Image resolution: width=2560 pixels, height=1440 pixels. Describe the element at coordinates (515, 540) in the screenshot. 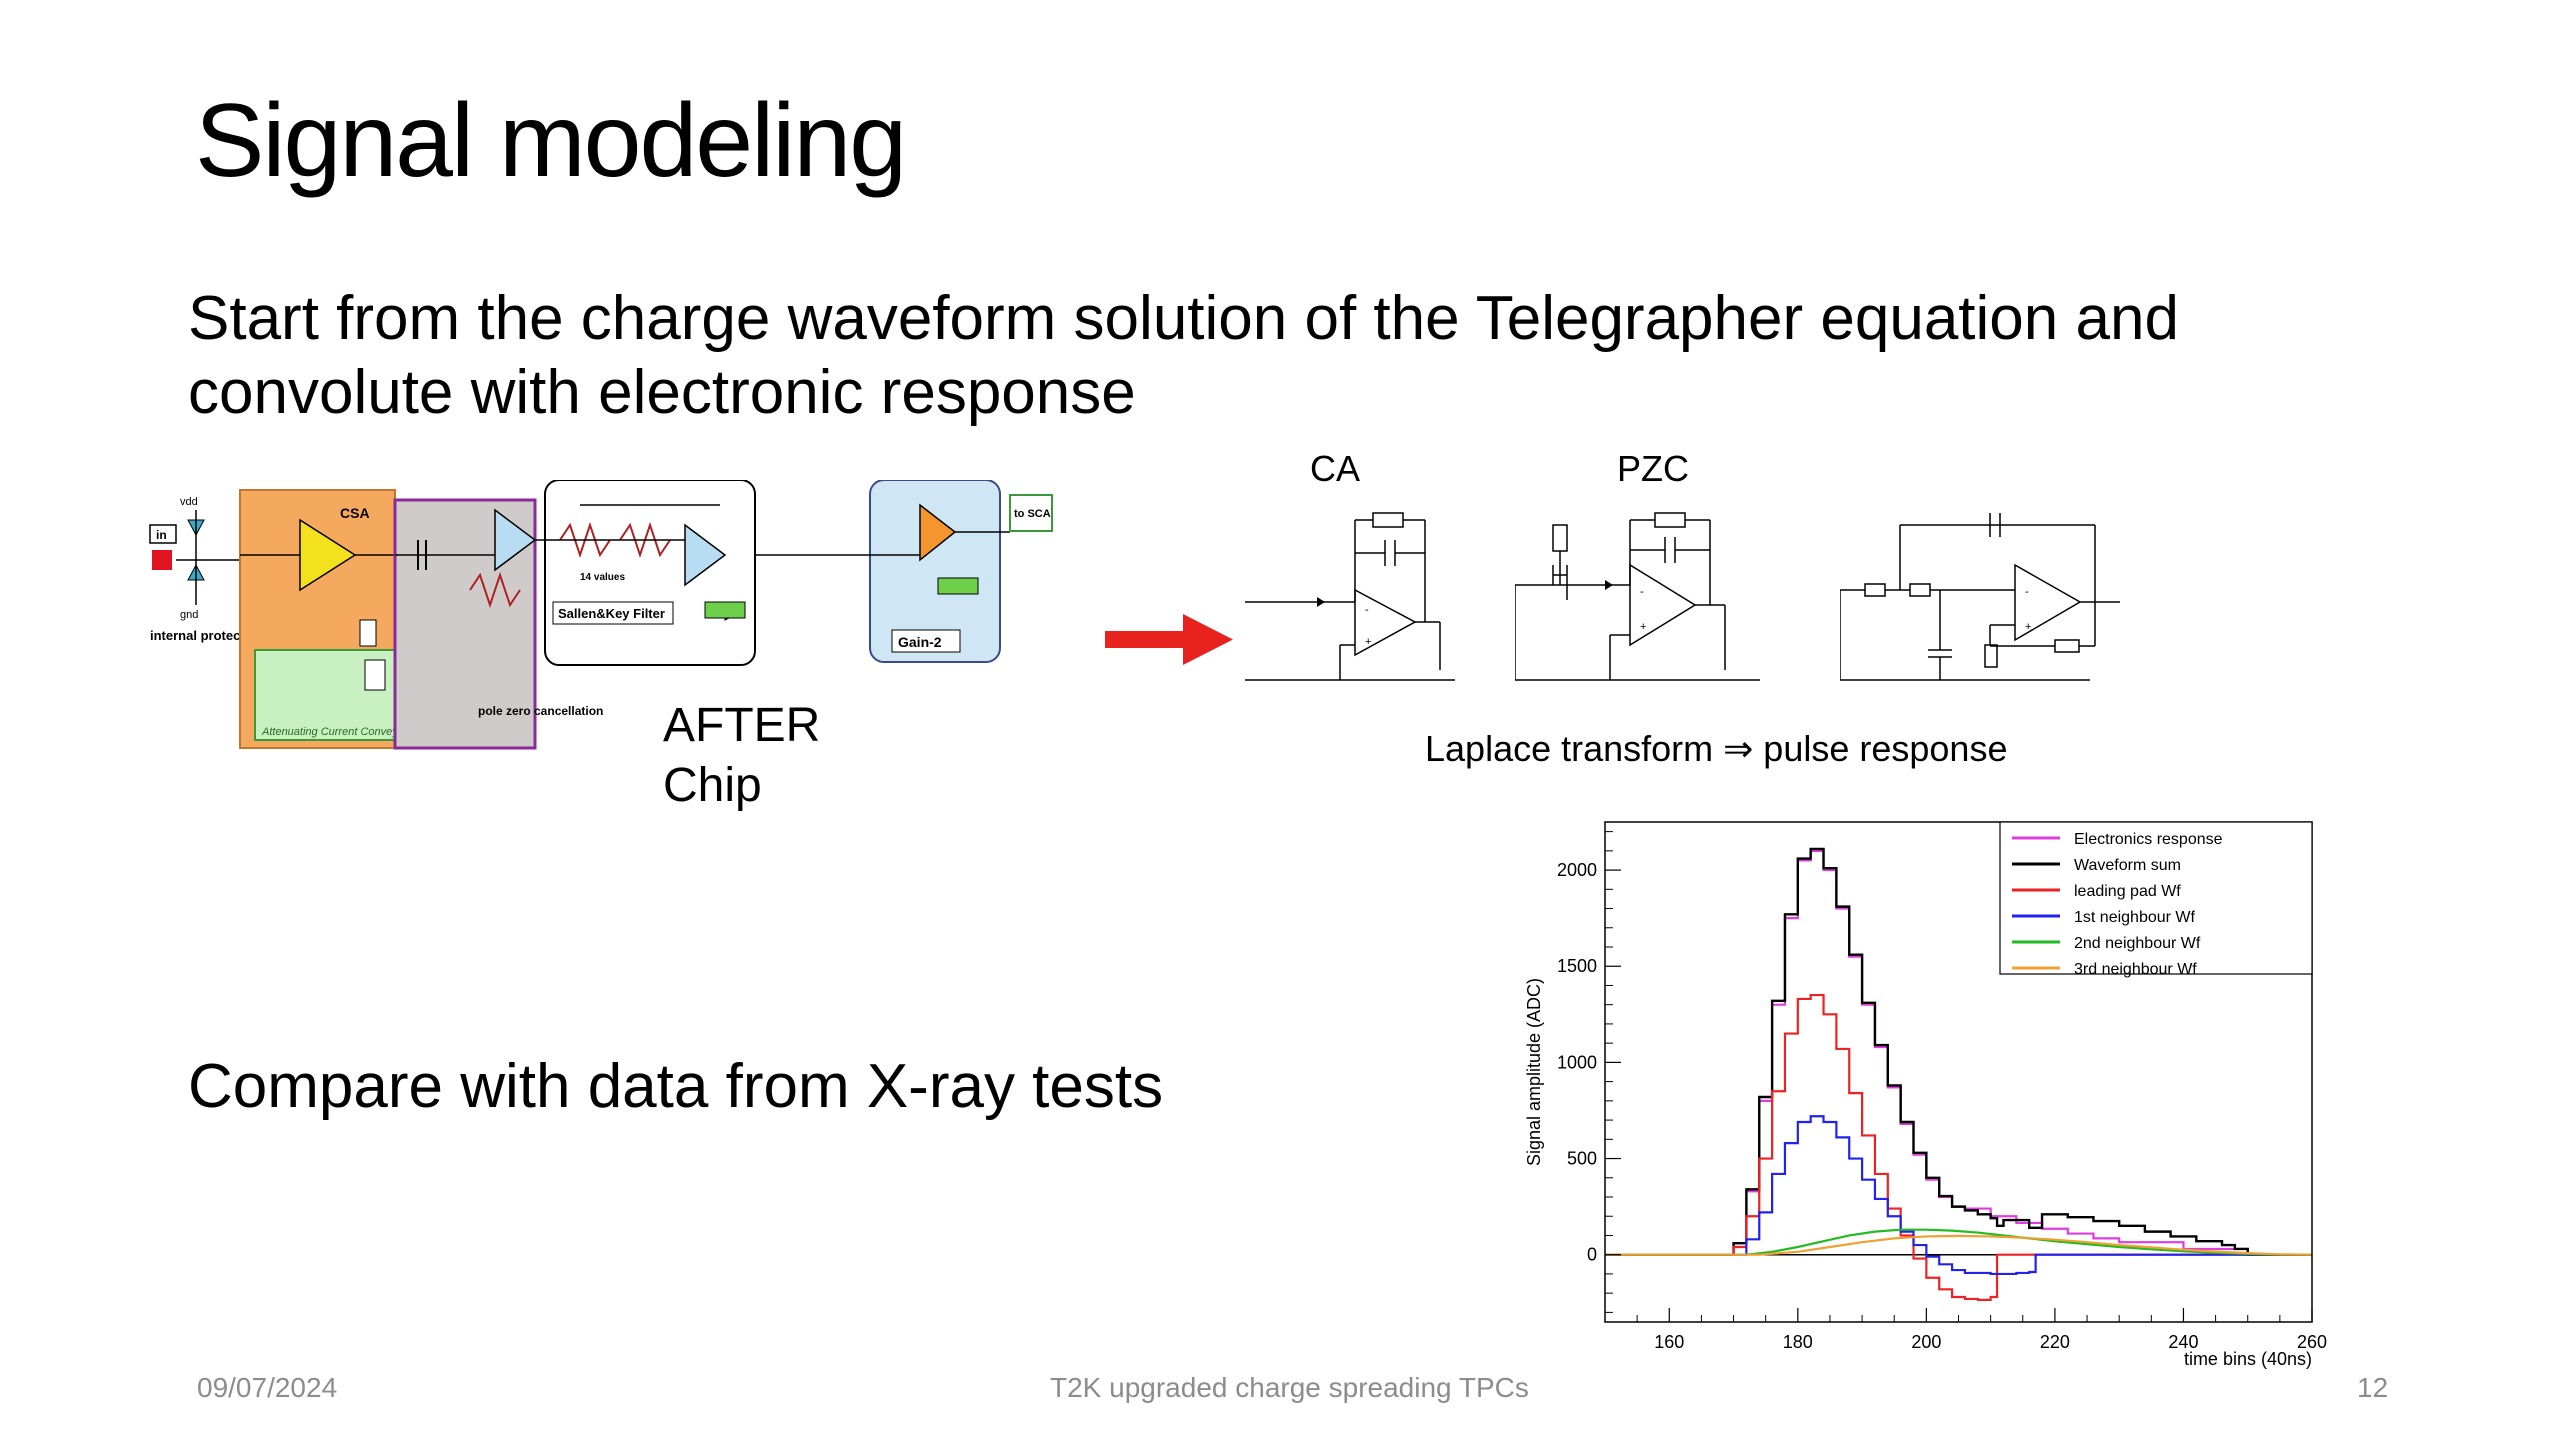

I see `pzc-amplifier-icon` at that location.